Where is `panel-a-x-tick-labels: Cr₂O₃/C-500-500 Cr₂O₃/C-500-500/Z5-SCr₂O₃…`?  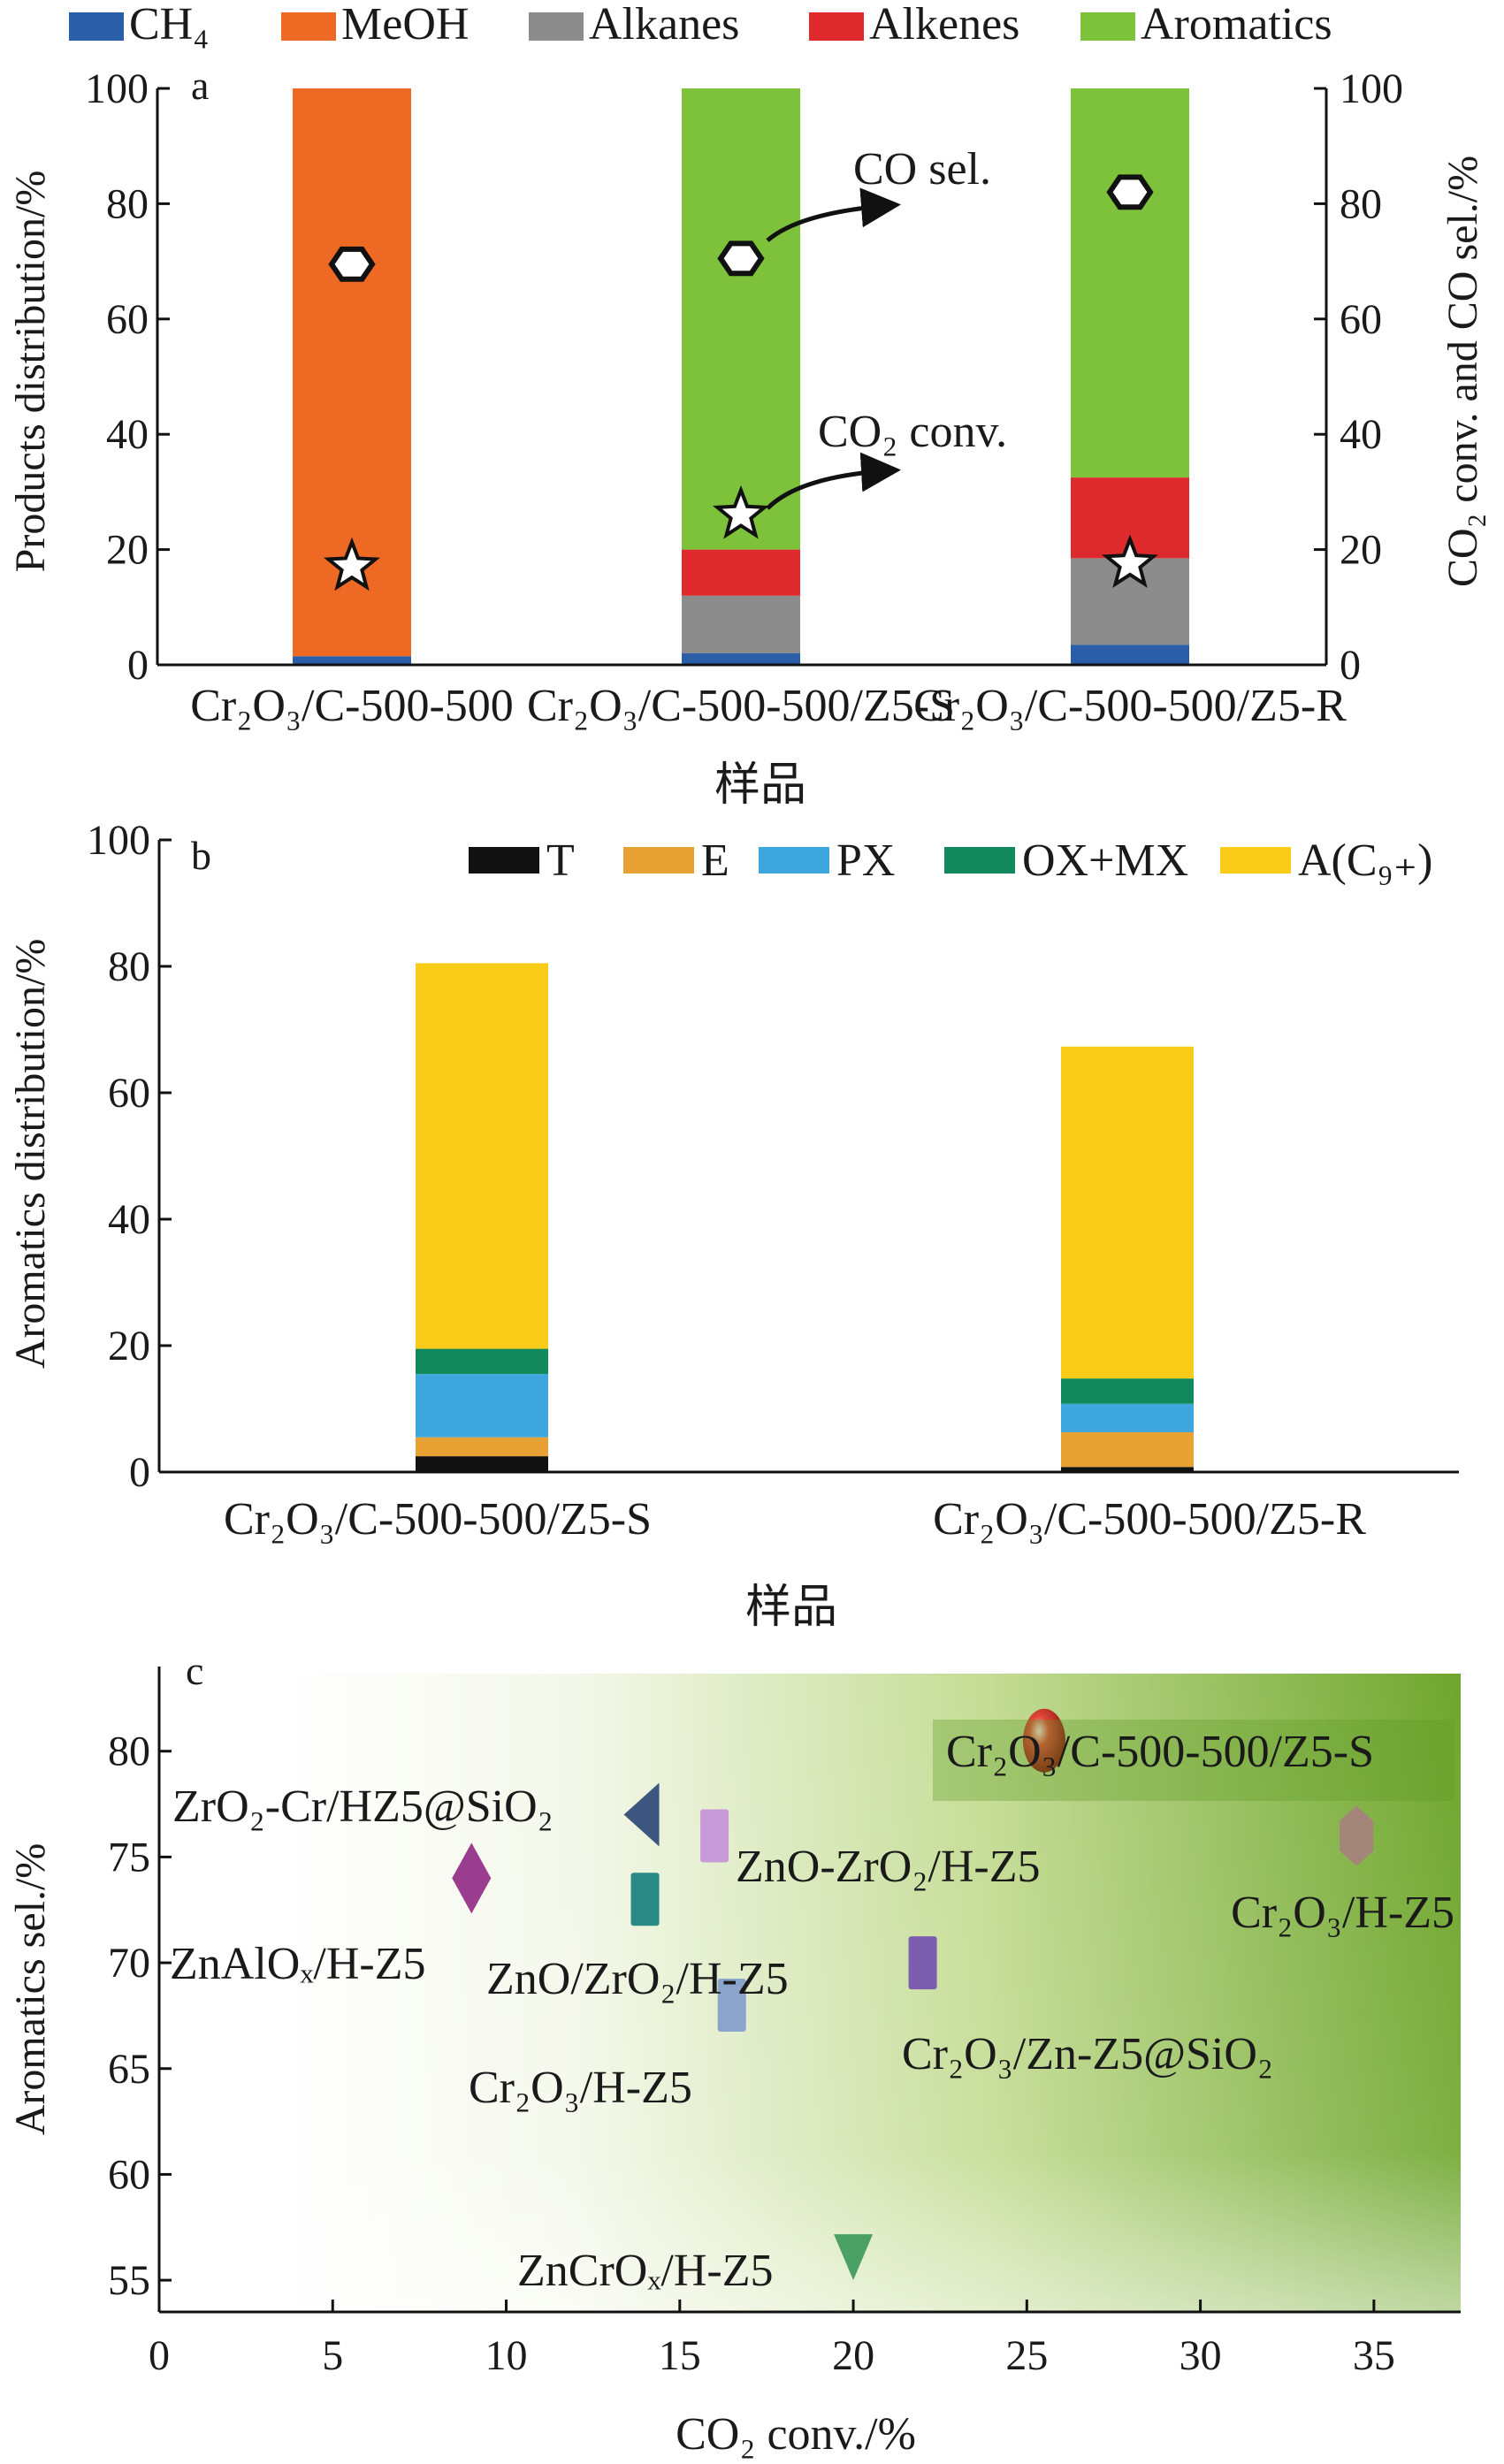
panel-a-x-tick-labels: Cr₂O₃/C-500-500 Cr₂O₃/C-500-500/Z5-SCr₂O₃… is located at coordinates (768, 706).